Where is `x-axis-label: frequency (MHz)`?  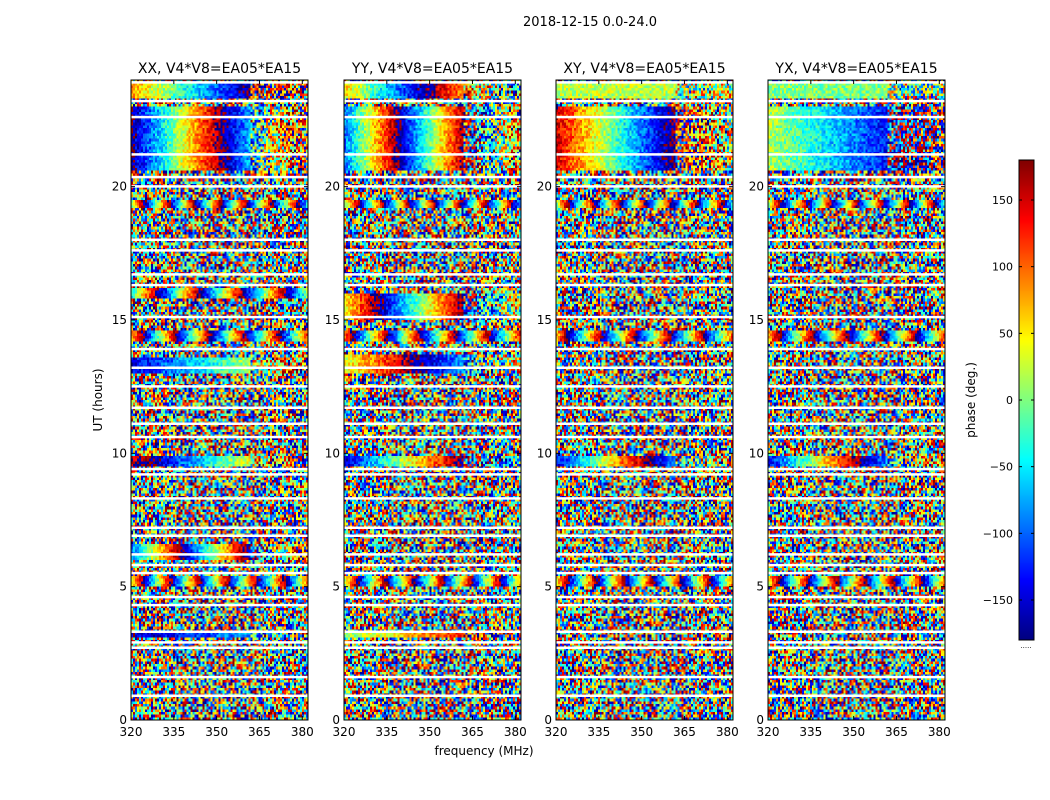 x-axis-label: frequency (MHz) is located at coordinates (483, 751).